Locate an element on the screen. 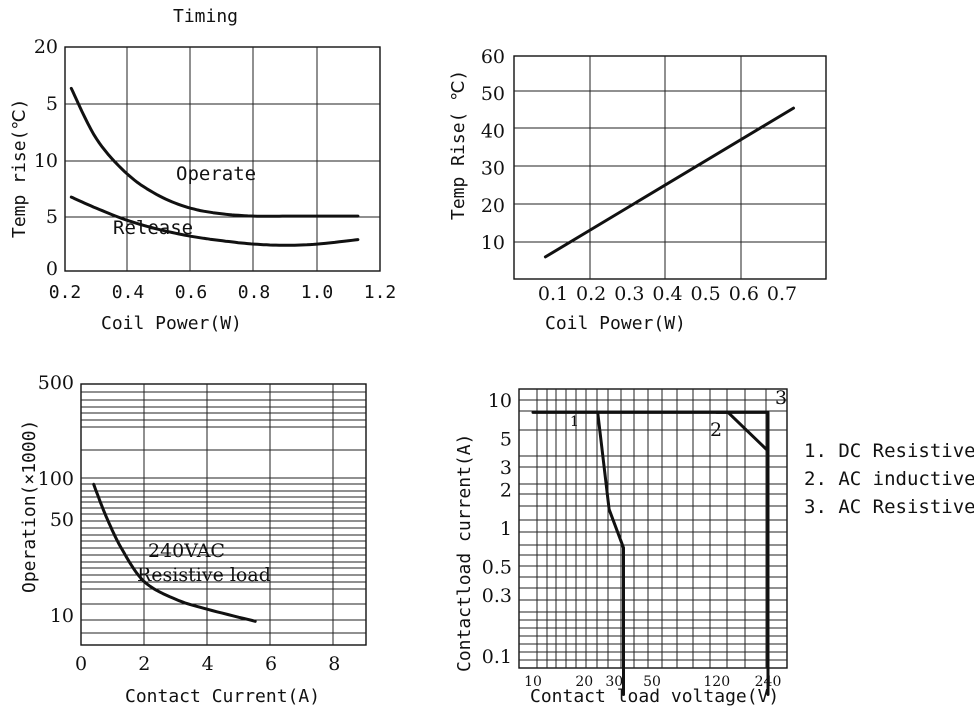 This screenshot has height=708, width=974. chart1-y-ticks: 20 5 10 5 0 is located at coordinates (46, 158).